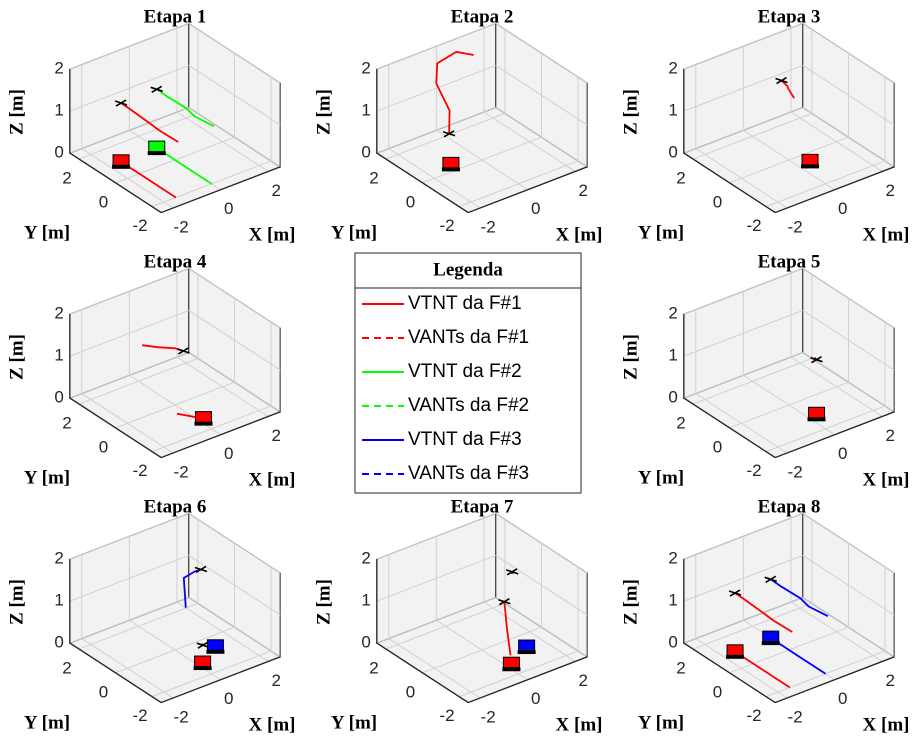 The width and height of the screenshot is (920, 743). I want to click on chart-title: Etapa 8, so click(789, 506).